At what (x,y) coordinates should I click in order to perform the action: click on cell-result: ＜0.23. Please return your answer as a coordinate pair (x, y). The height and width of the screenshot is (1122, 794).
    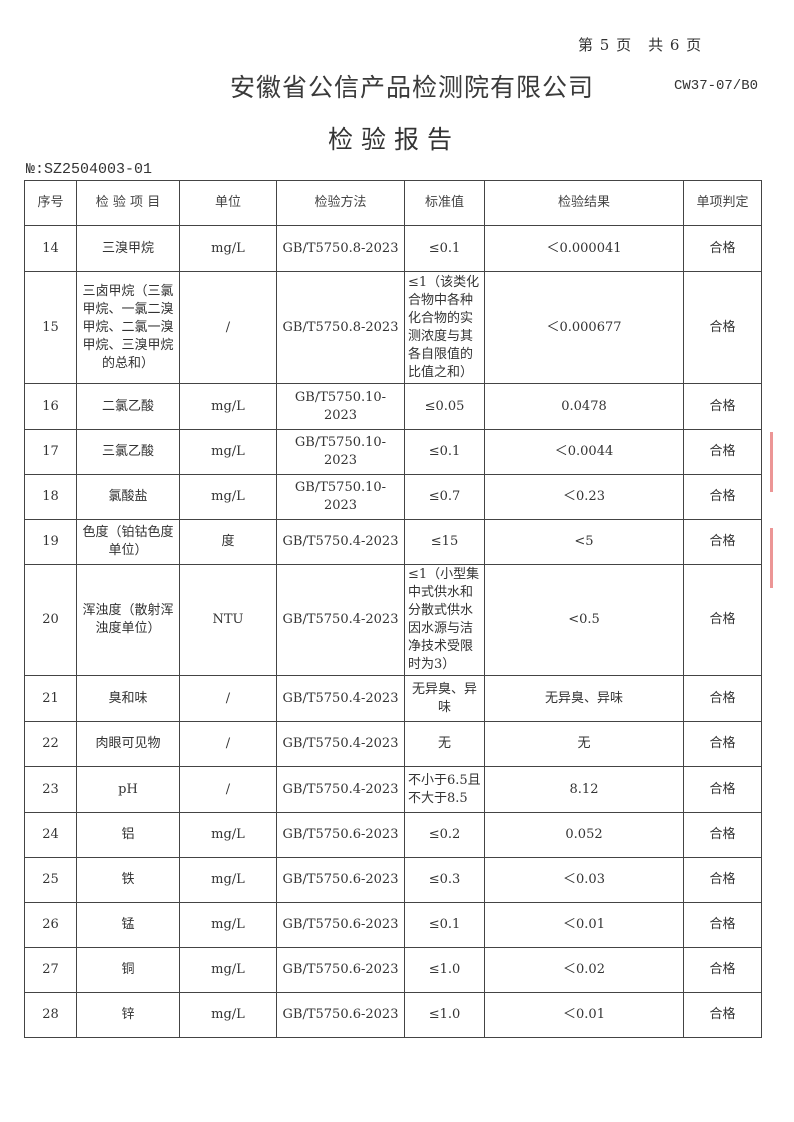
    Looking at the image, I should click on (584, 497).